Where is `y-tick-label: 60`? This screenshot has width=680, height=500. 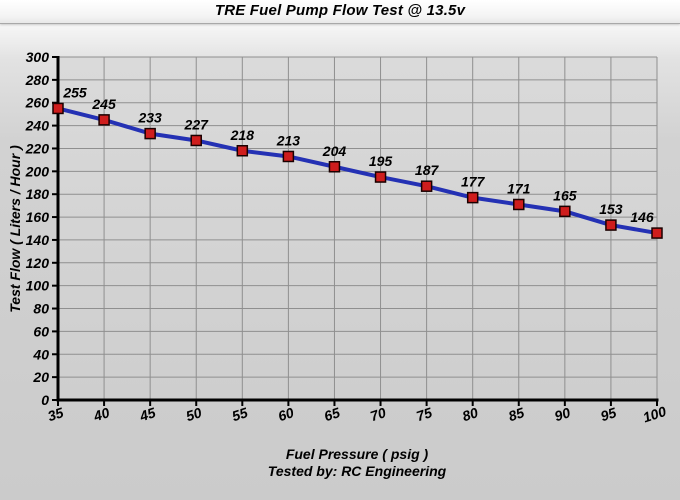
y-tick-label: 60 is located at coordinates (41, 331).